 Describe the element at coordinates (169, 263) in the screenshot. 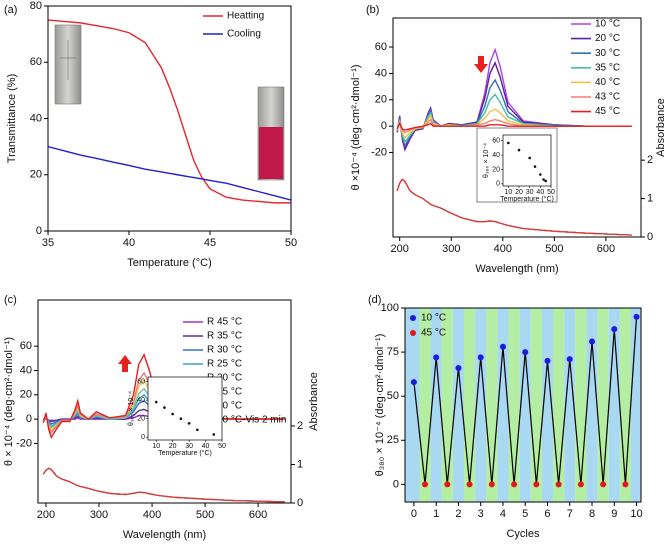

I see `x-axis-label: Temperature (°C)` at that location.